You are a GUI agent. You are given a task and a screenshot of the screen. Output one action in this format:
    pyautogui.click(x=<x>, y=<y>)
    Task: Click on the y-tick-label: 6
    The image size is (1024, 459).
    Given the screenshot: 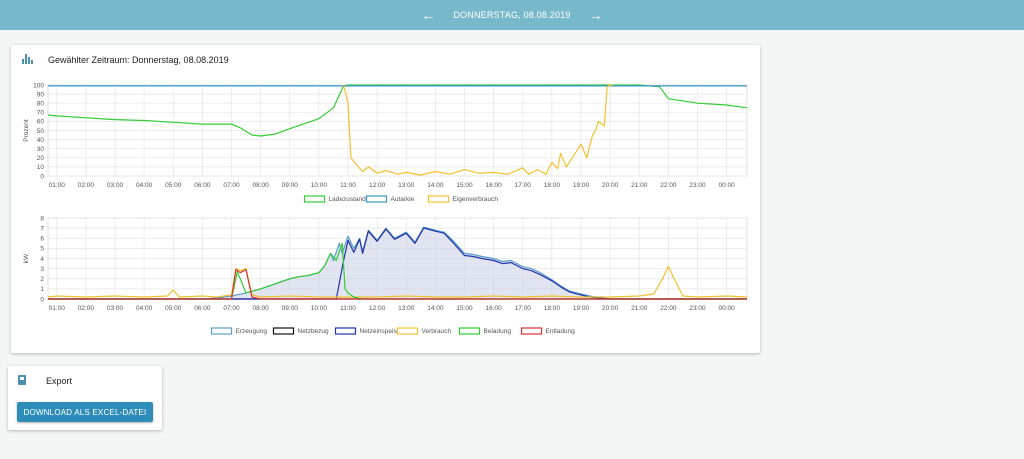 What is the action you would take?
    pyautogui.click(x=42, y=239)
    